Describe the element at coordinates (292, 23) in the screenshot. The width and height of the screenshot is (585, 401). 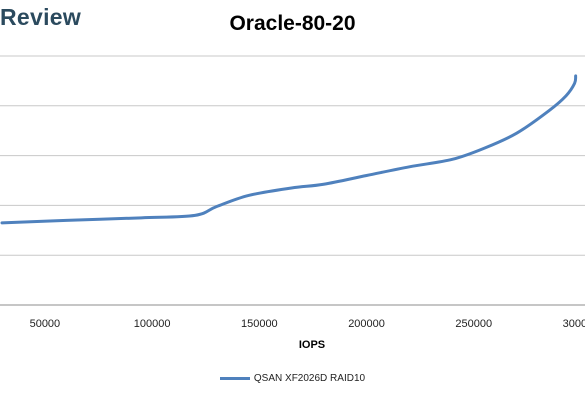
I see `chart-title: Oracle-80-20` at that location.